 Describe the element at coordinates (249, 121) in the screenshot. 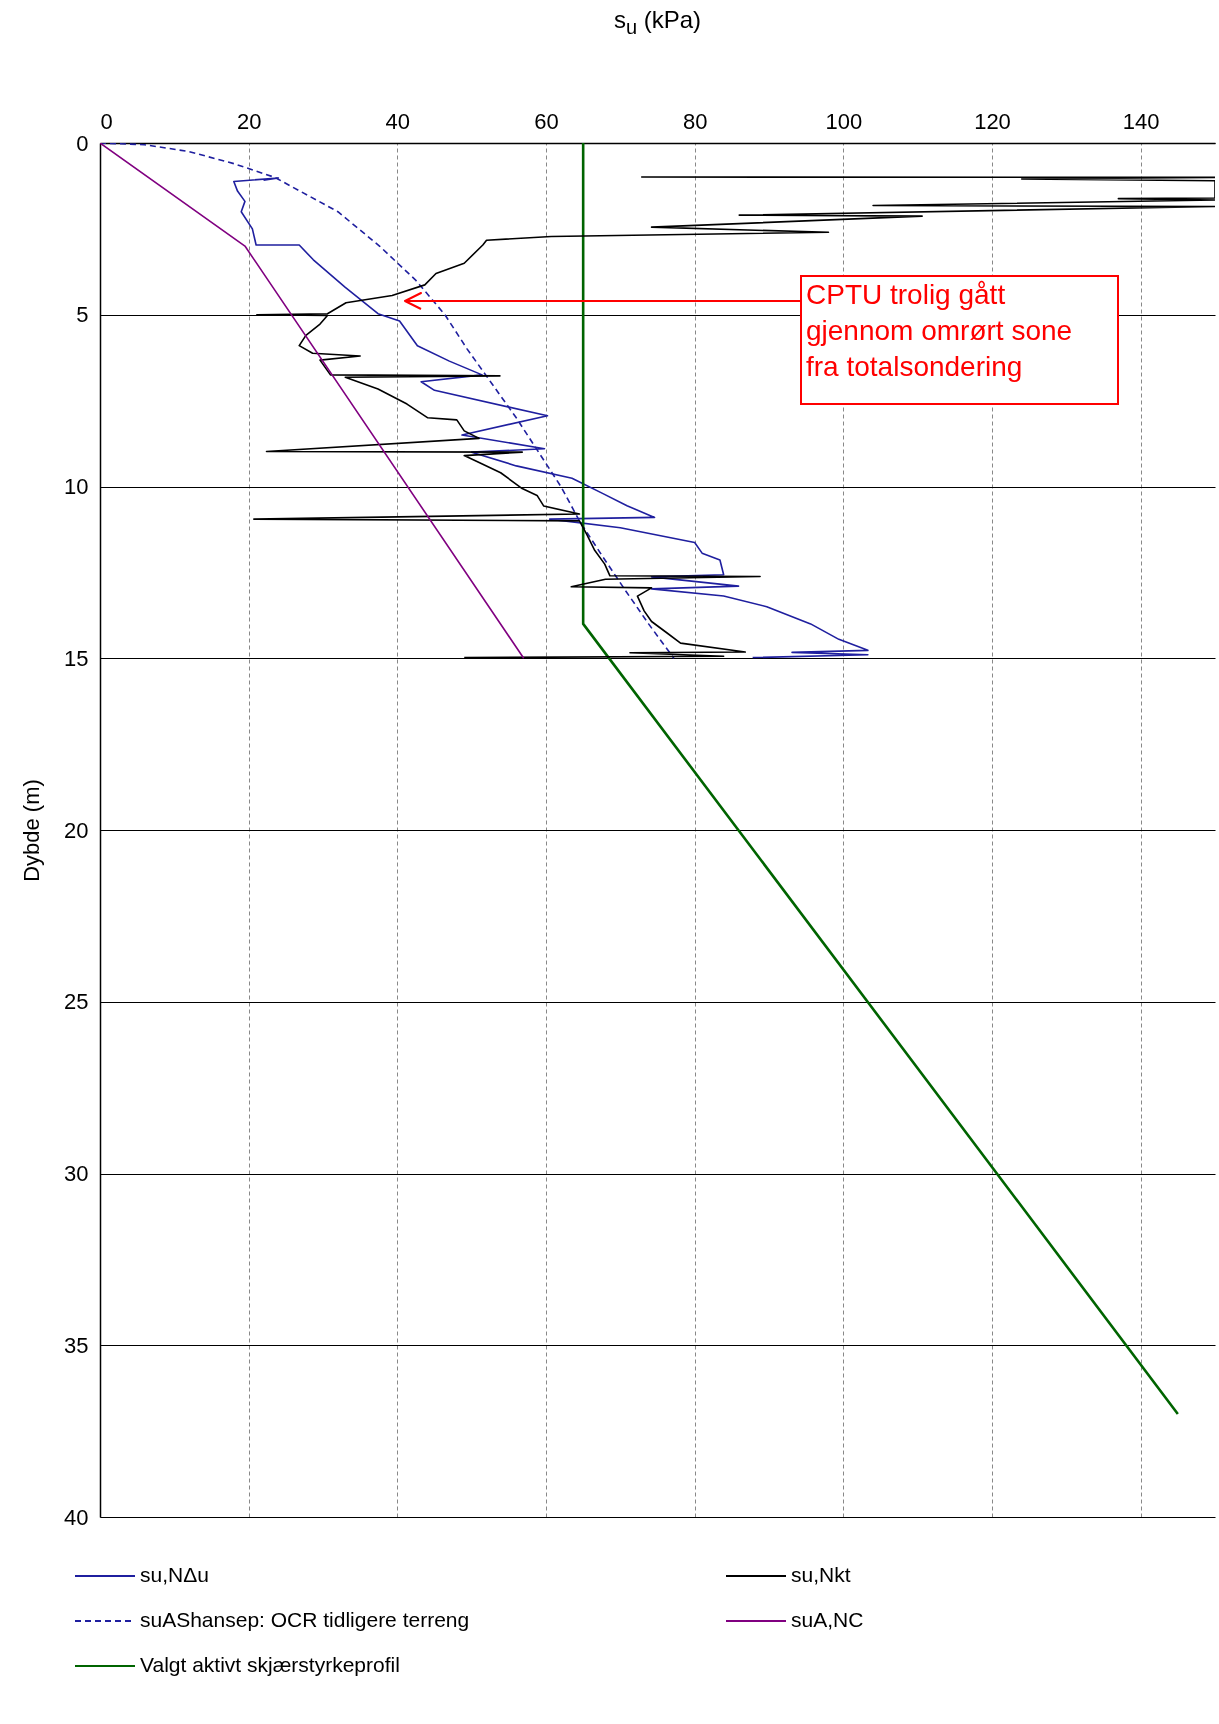

I see `x-tick-label: 20` at that location.